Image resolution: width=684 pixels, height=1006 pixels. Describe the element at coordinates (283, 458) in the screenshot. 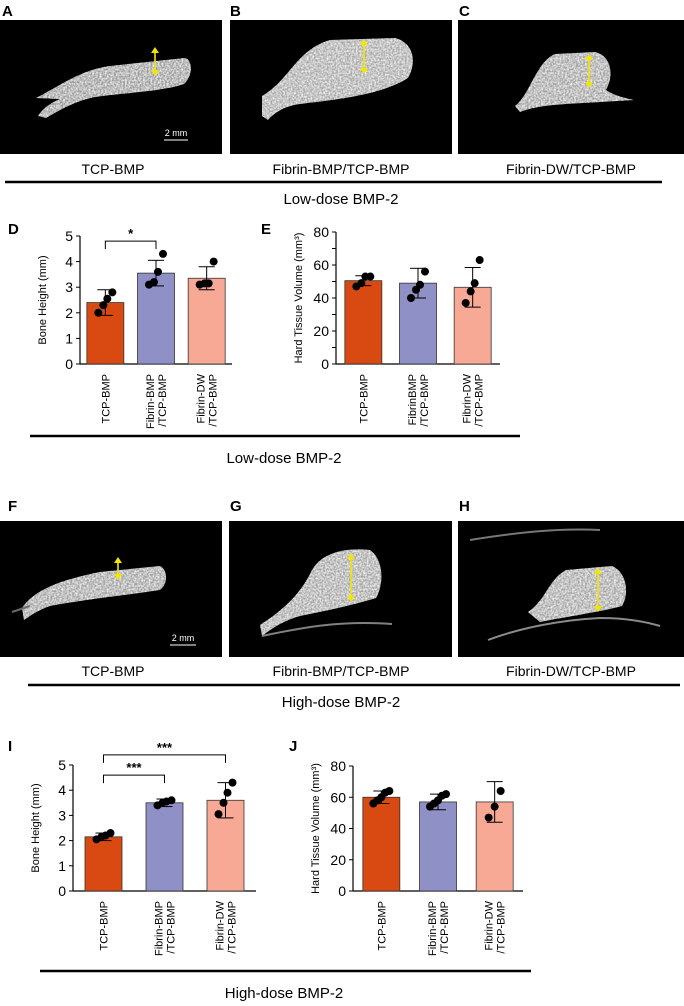

I see `plots-group-label-low-dose: Low-dose BMP-2` at that location.